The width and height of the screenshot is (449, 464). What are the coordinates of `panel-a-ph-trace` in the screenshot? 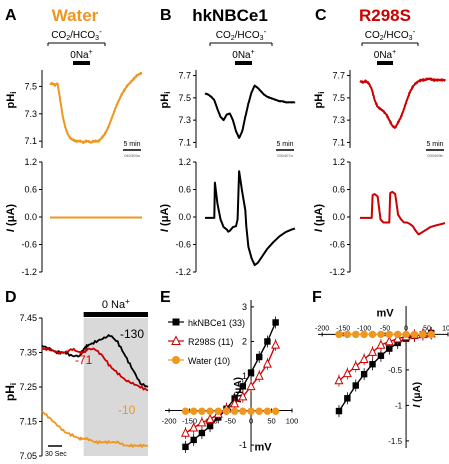 It's located at (96, 107).